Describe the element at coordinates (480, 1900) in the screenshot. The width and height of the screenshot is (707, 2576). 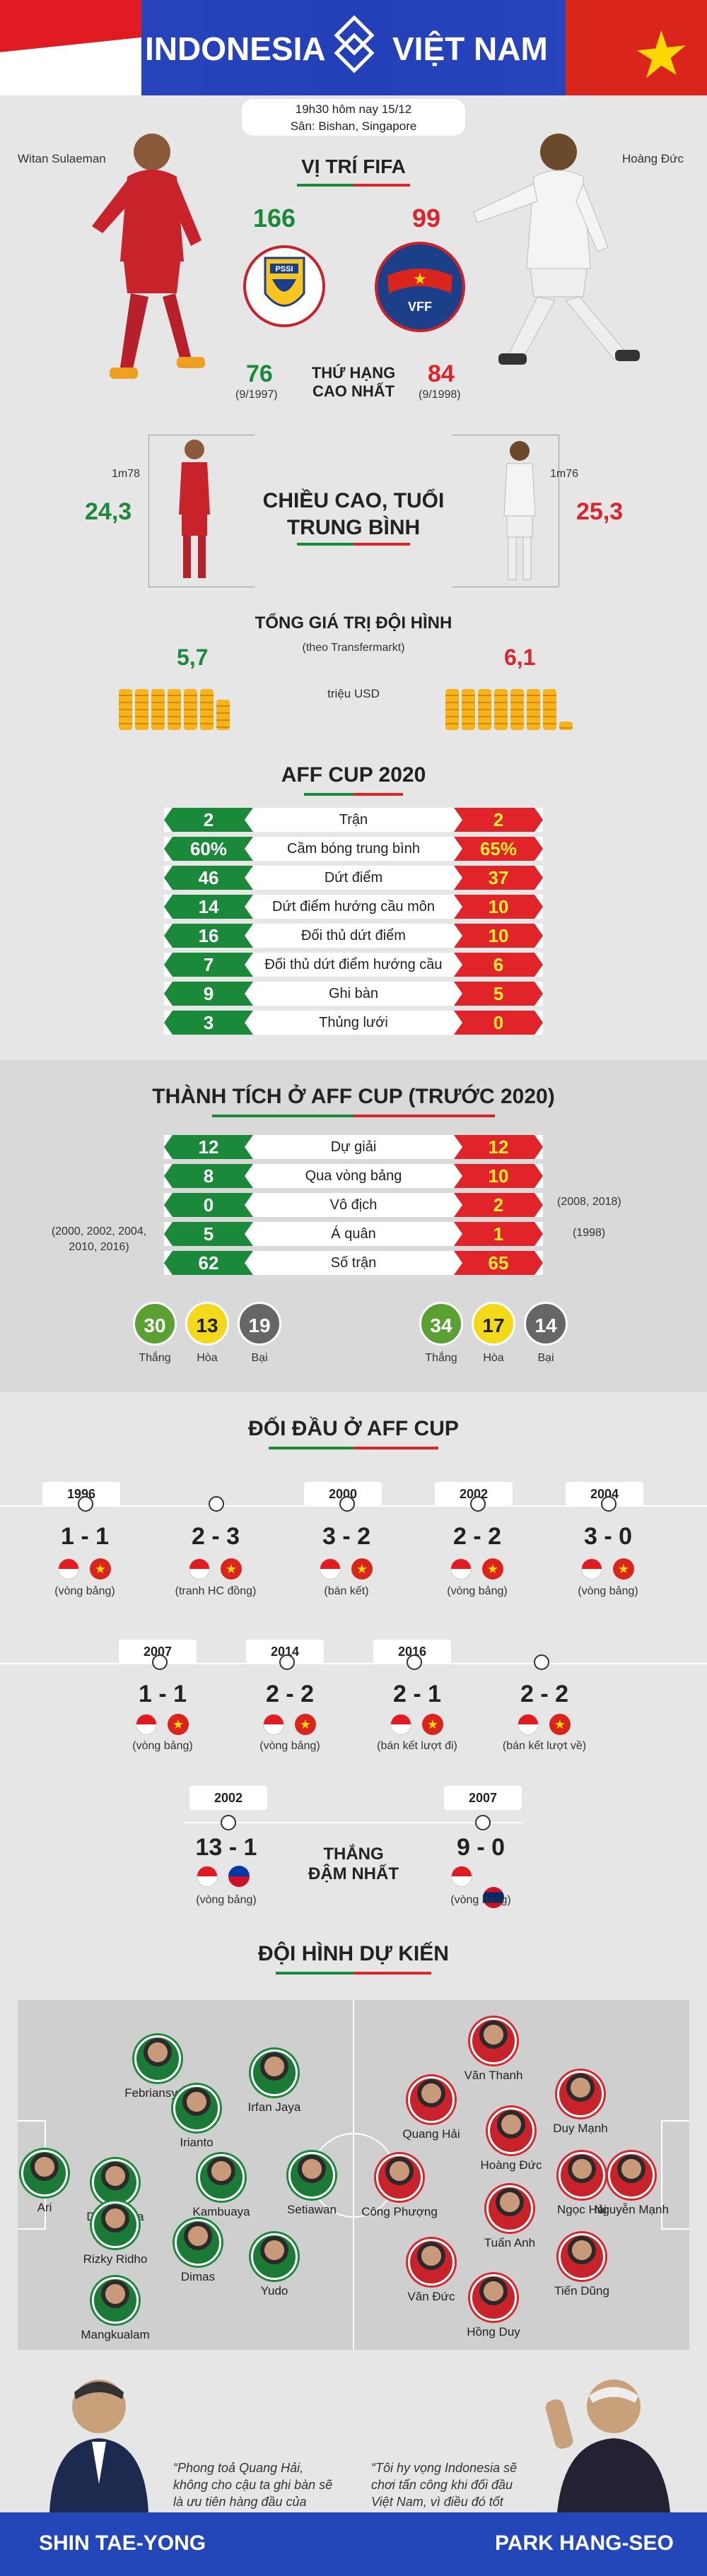
I see `big-win-note: (vòng bảng)` at that location.